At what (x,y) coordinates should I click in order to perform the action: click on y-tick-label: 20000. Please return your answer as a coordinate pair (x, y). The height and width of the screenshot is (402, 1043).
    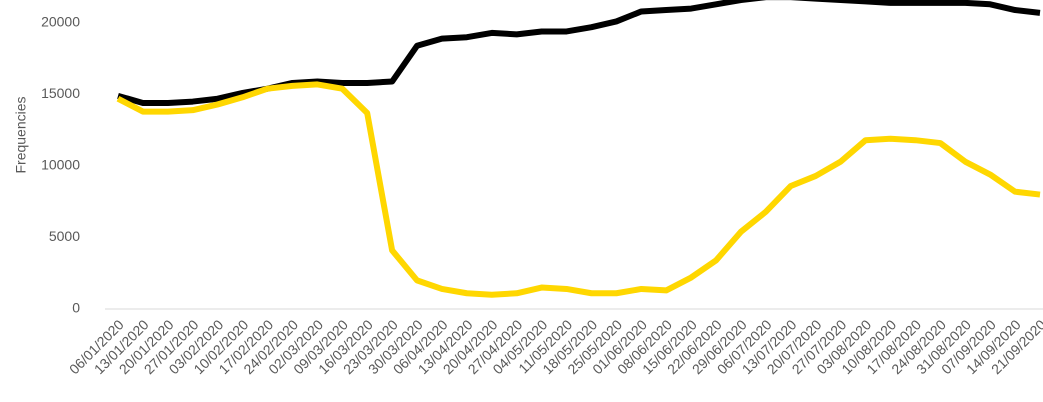
    Looking at the image, I should click on (60, 22).